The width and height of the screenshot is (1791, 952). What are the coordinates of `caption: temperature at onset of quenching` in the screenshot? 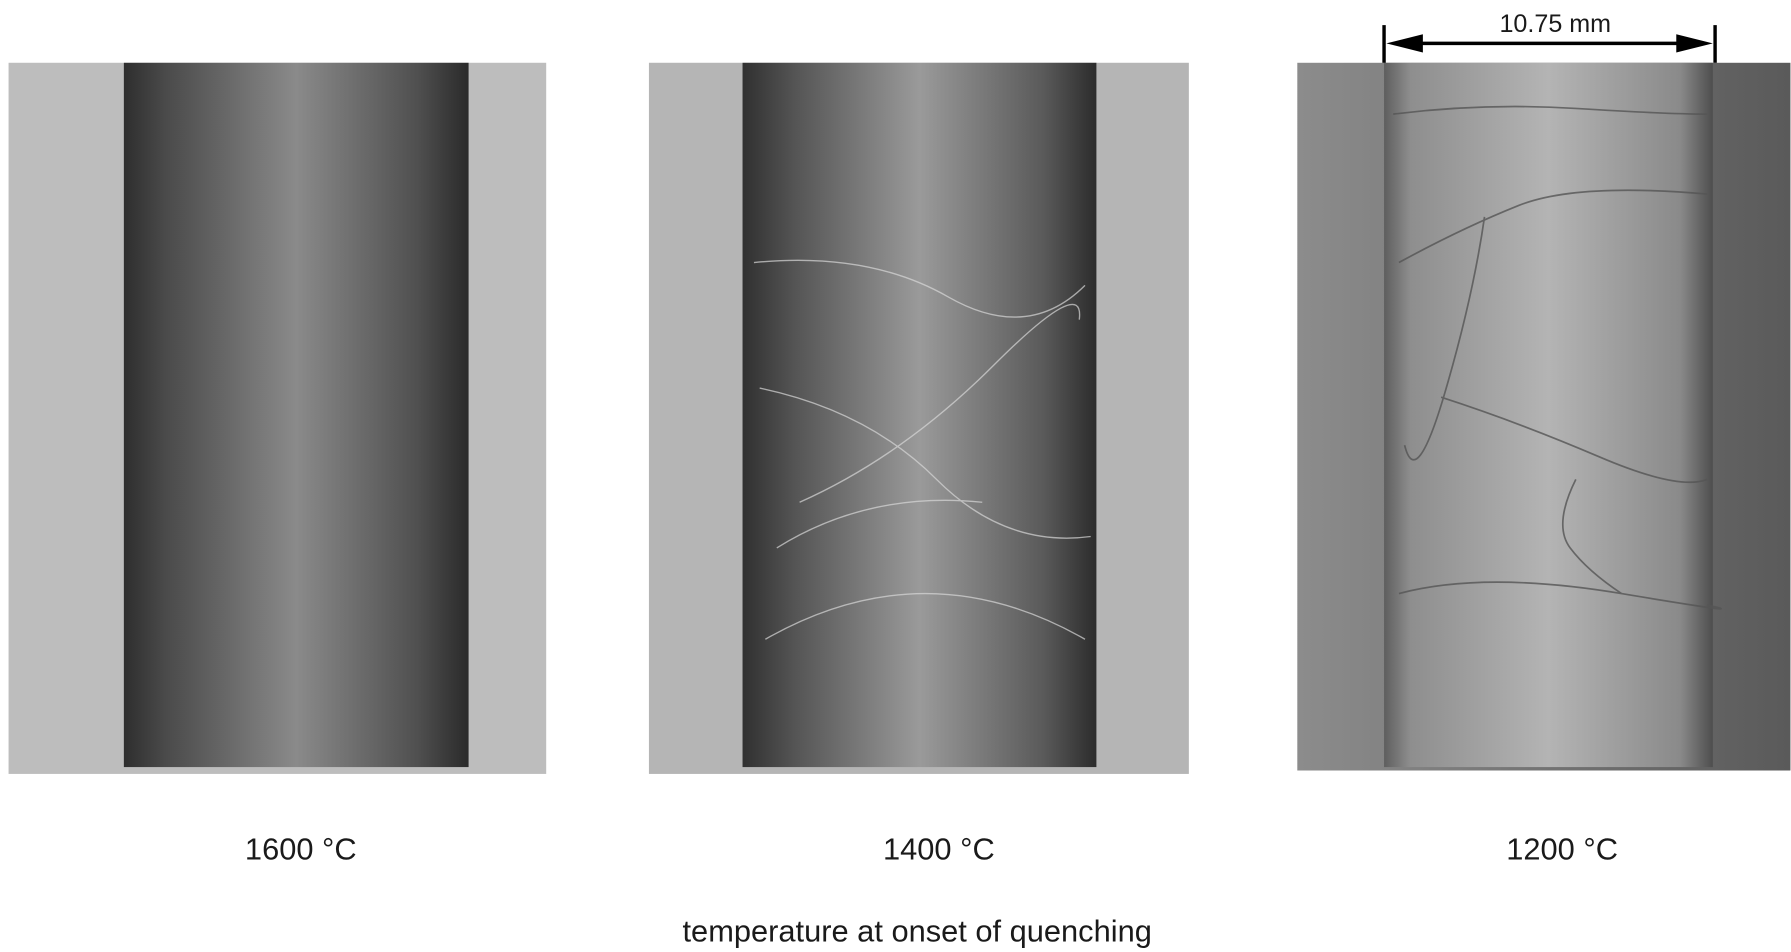 It's located at (917, 931).